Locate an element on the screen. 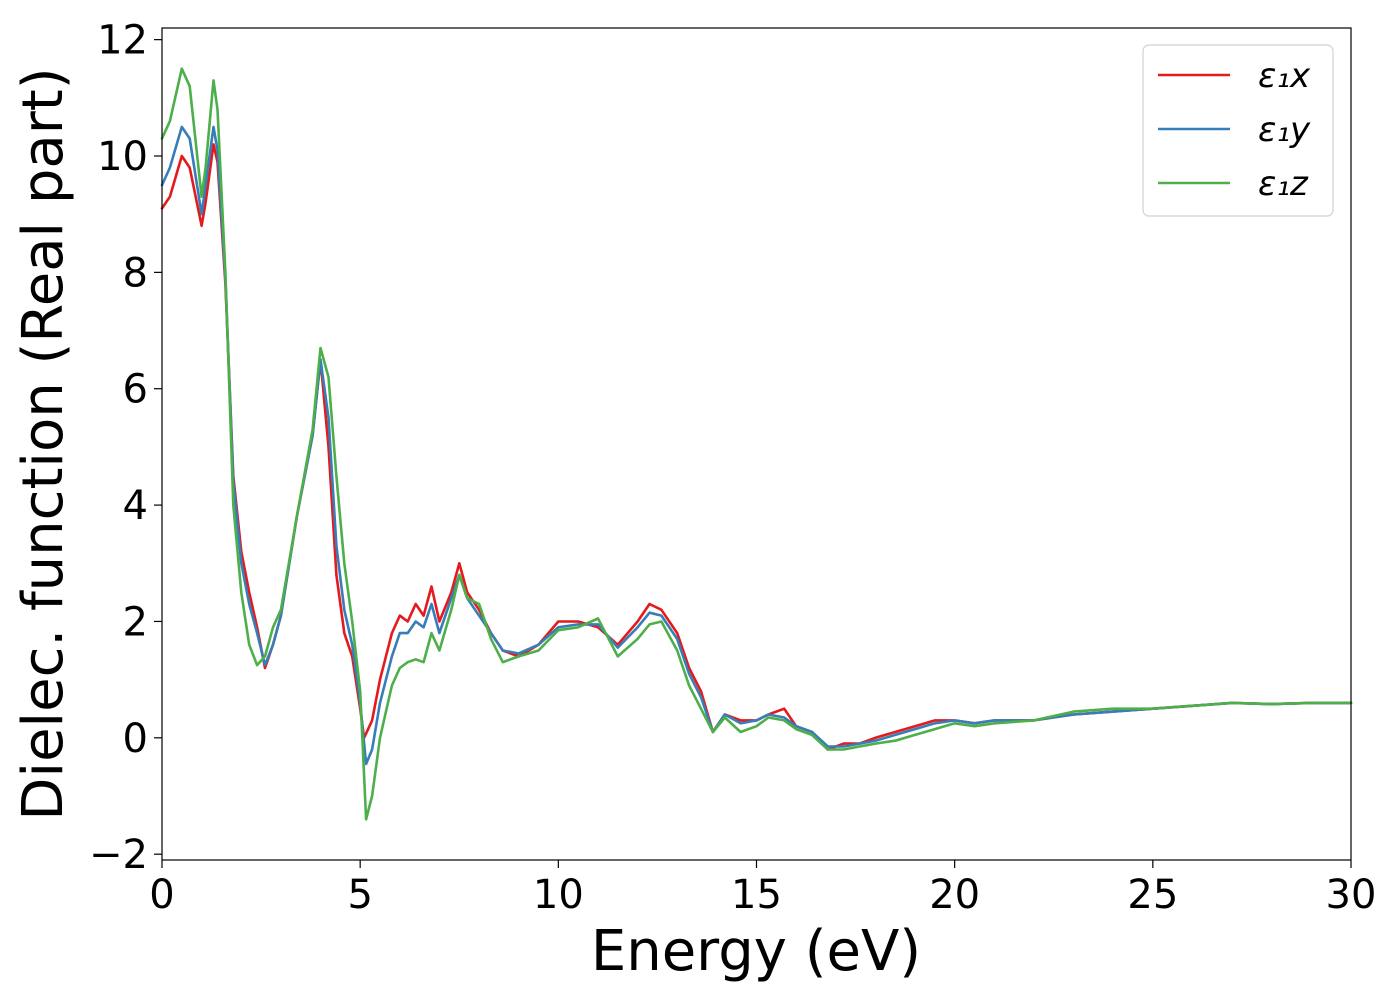 This screenshot has height=1000, width=1400. x-tick-label: 25 is located at coordinates (1152, 895).